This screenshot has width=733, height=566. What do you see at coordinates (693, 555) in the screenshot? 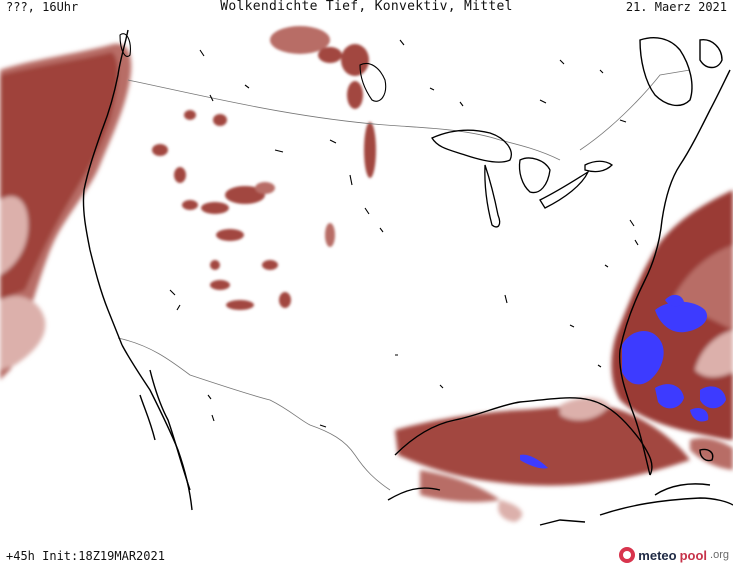
I see `brand-accent: pool` at bounding box center [693, 555].